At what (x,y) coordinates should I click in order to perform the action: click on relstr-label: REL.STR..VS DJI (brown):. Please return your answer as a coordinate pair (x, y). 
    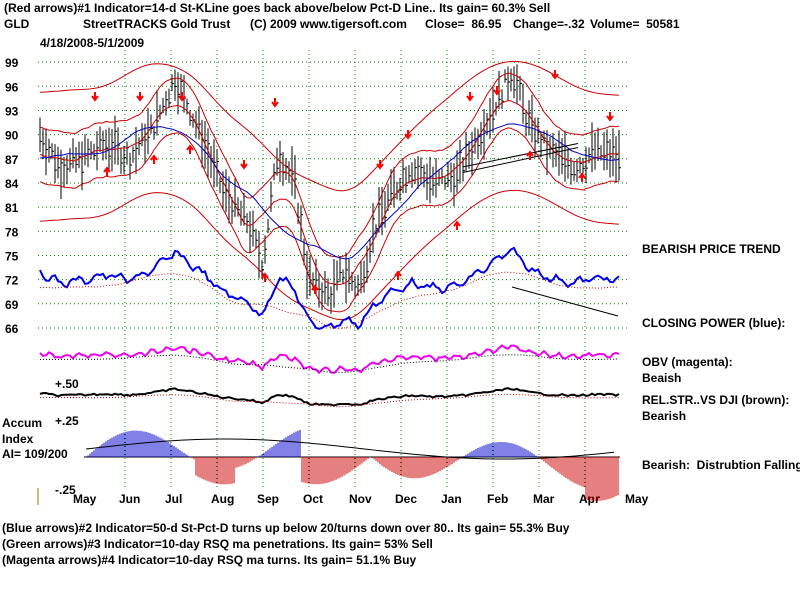
    Looking at the image, I should click on (716, 400).